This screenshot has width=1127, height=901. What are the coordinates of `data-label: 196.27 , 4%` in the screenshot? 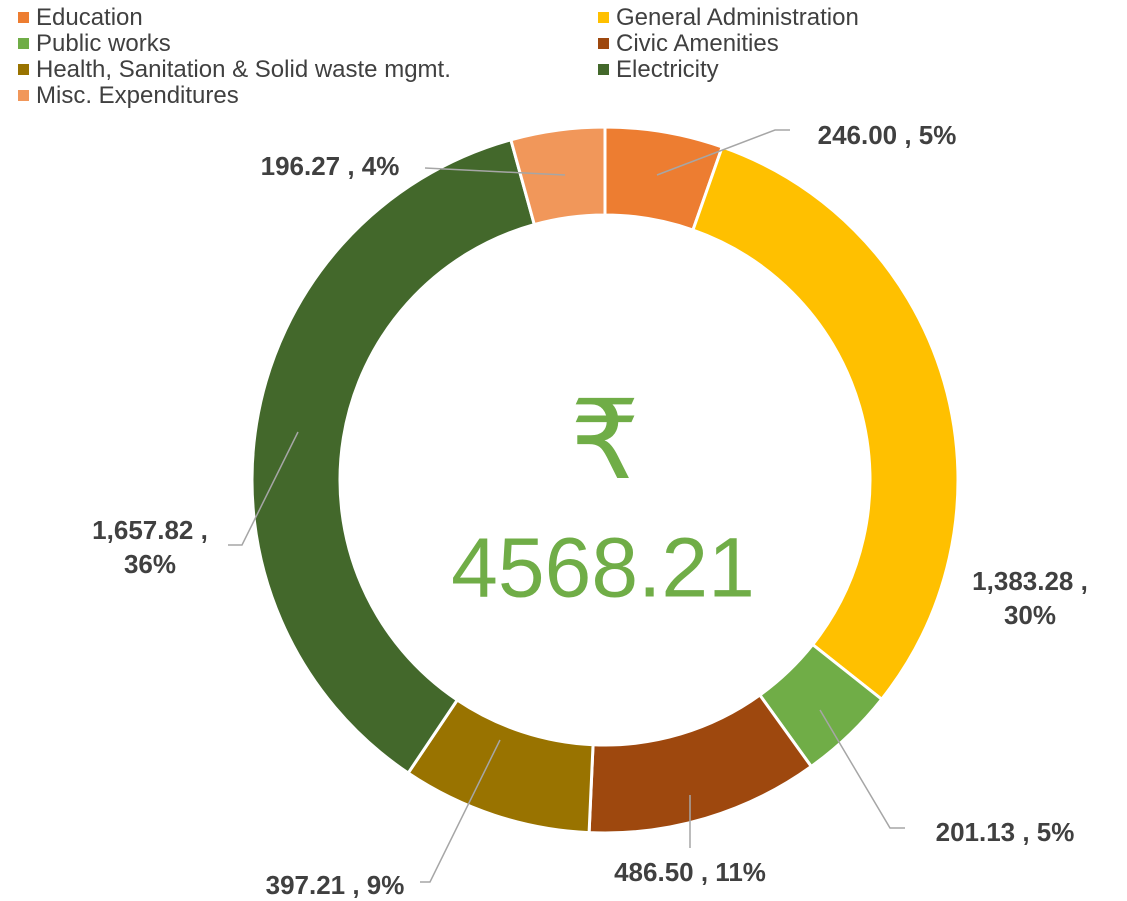 It's located at (330, 166).